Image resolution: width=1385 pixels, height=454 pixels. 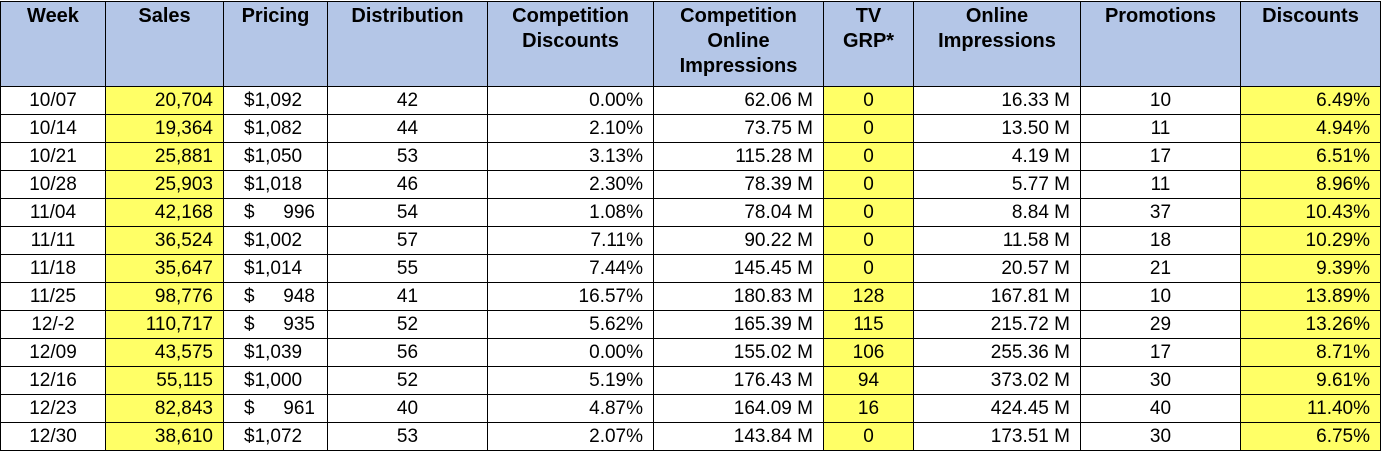 I want to click on table-cell: 55, so click(x=407, y=268).